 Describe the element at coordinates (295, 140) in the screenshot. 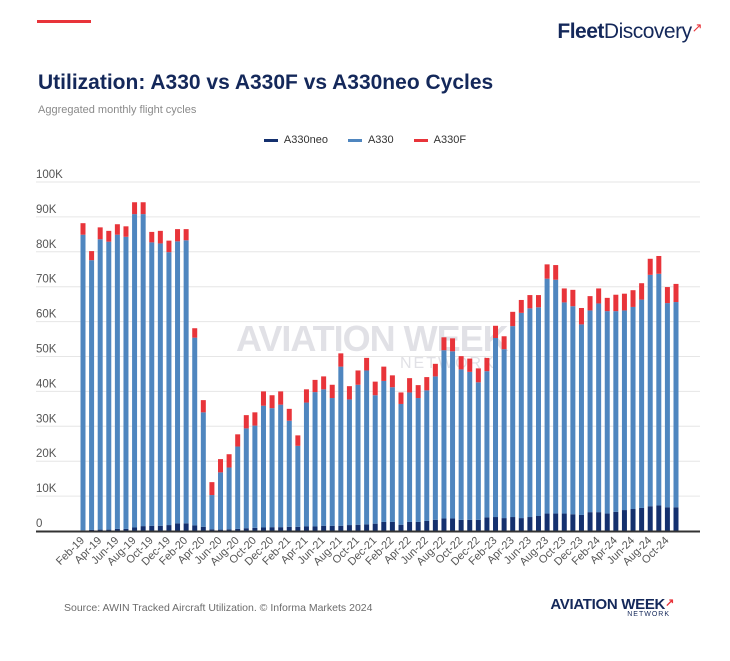

I see `legend-item-a330neo: A330neo` at that location.